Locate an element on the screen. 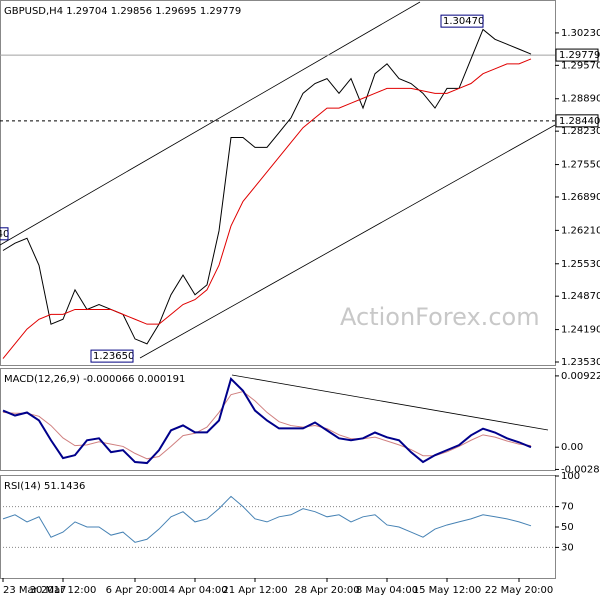  x-tick-label: 28 Apr 20:00 is located at coordinates (326, 590).